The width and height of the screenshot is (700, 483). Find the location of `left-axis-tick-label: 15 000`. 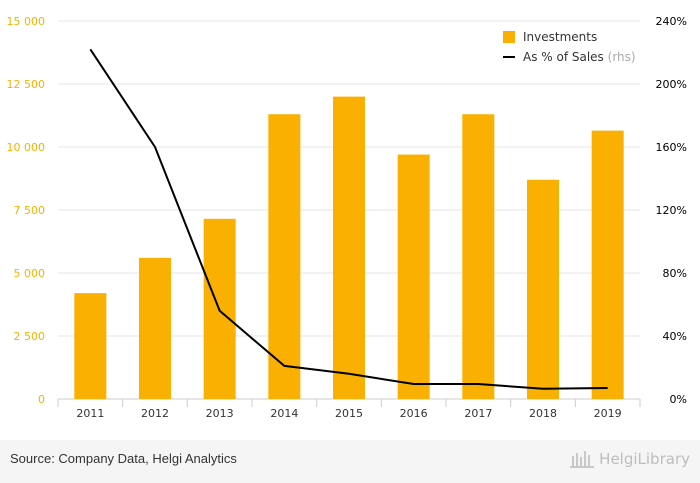

left-axis-tick-label: 15 000 is located at coordinates (26, 21).